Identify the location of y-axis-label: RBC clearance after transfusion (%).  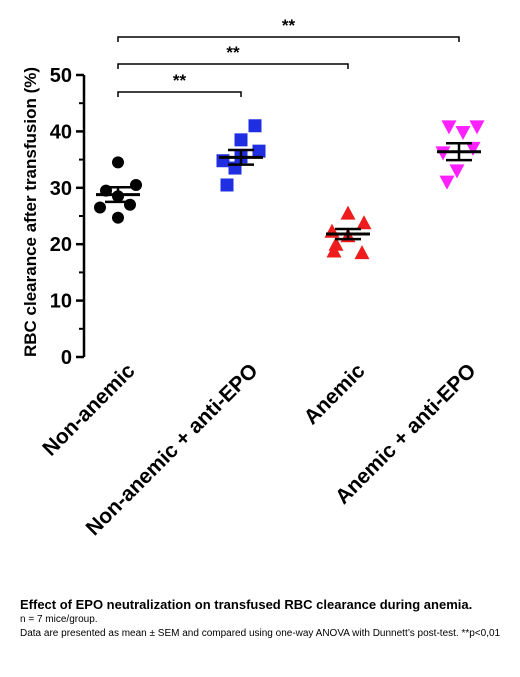
(30, 212).